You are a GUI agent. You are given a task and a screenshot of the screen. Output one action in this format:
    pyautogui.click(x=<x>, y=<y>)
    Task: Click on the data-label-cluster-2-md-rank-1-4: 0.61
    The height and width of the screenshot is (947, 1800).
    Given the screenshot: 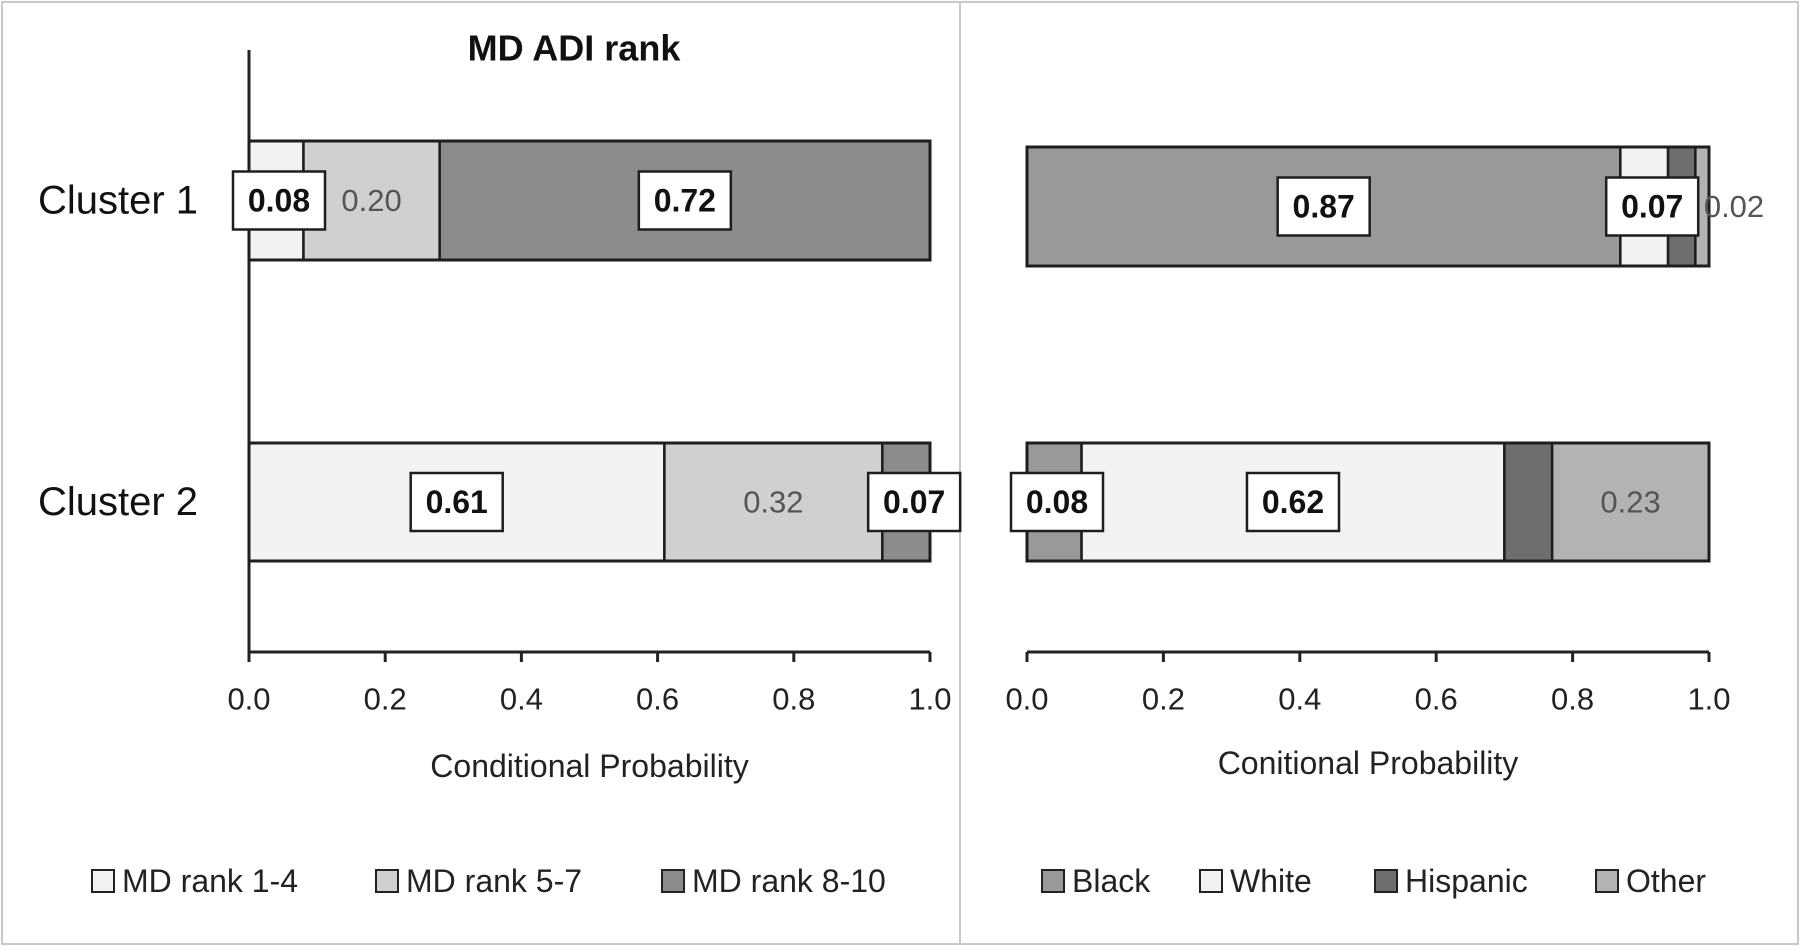 What is the action you would take?
    pyautogui.click(x=457, y=502)
    